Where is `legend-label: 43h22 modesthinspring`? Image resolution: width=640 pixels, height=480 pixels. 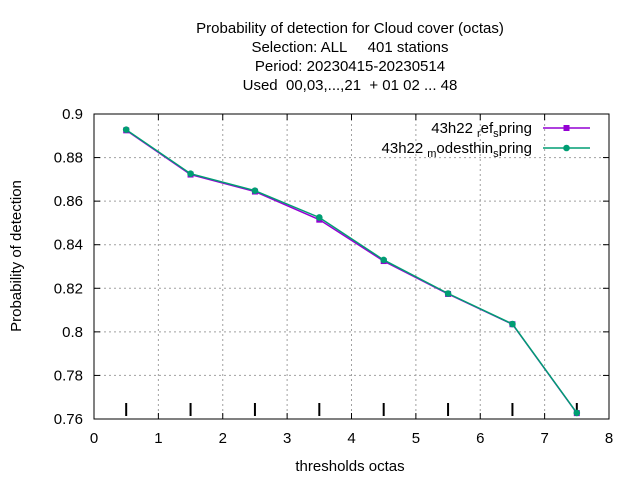
legend-label: 43h22 modesthinspring is located at coordinates (457, 150).